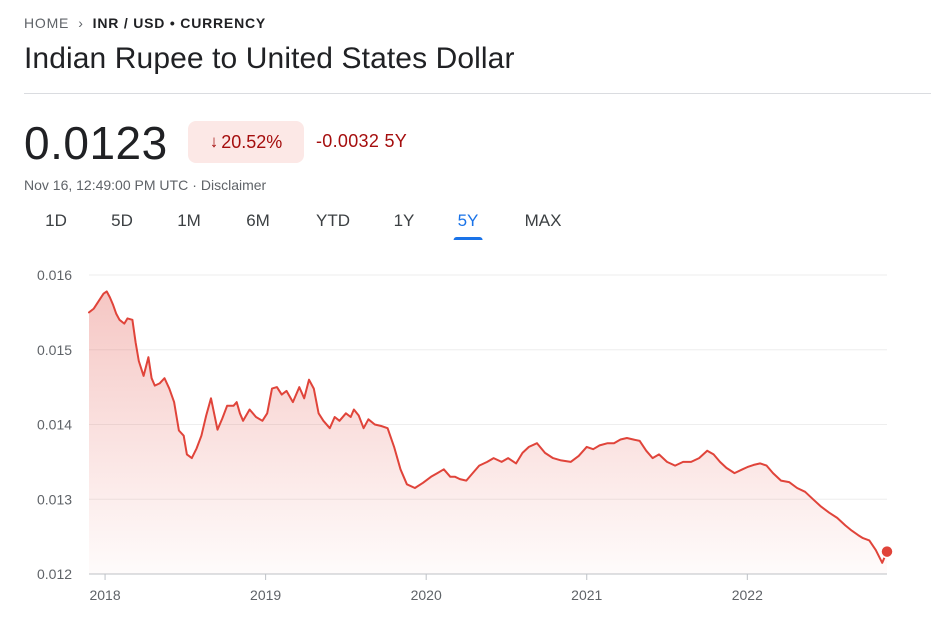 This screenshot has height=626, width=931. What do you see at coordinates (426, 595) in the screenshot?
I see `x-tick-label: 2020` at bounding box center [426, 595].